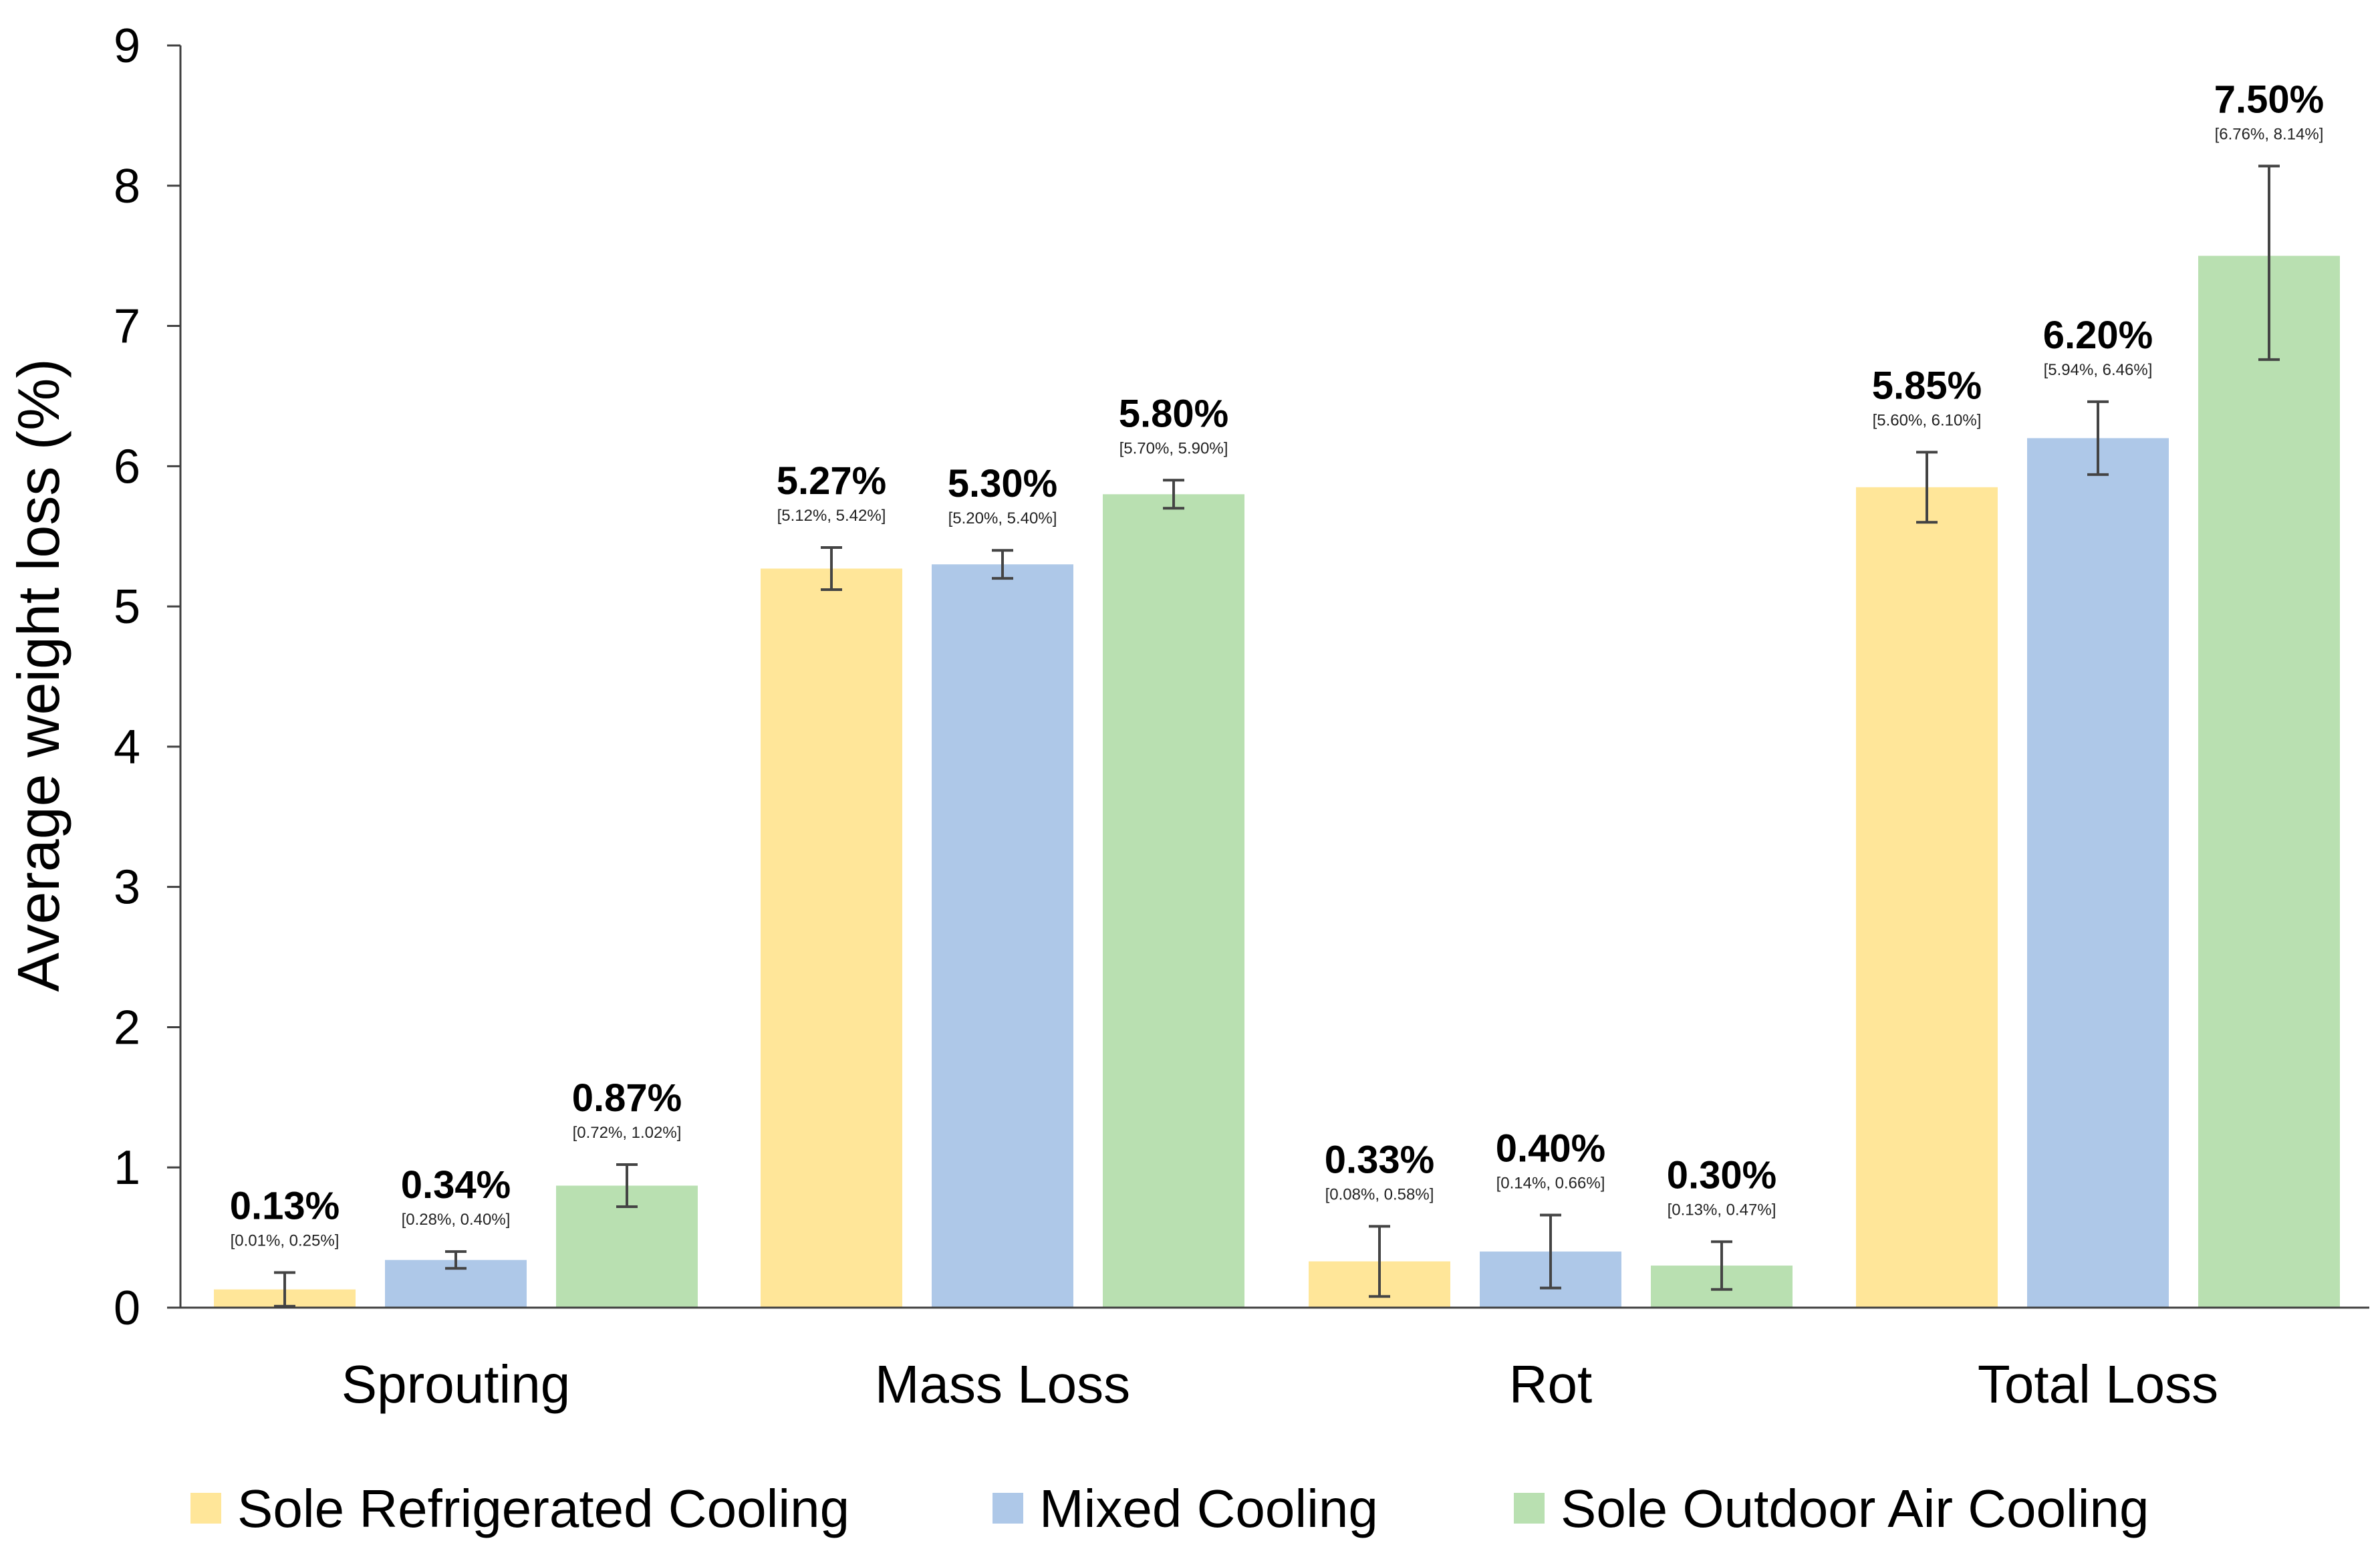 This screenshot has height=1555, width=2380. I want to click on legend-label: Sole Refrigerated Cooling, so click(543, 1508).